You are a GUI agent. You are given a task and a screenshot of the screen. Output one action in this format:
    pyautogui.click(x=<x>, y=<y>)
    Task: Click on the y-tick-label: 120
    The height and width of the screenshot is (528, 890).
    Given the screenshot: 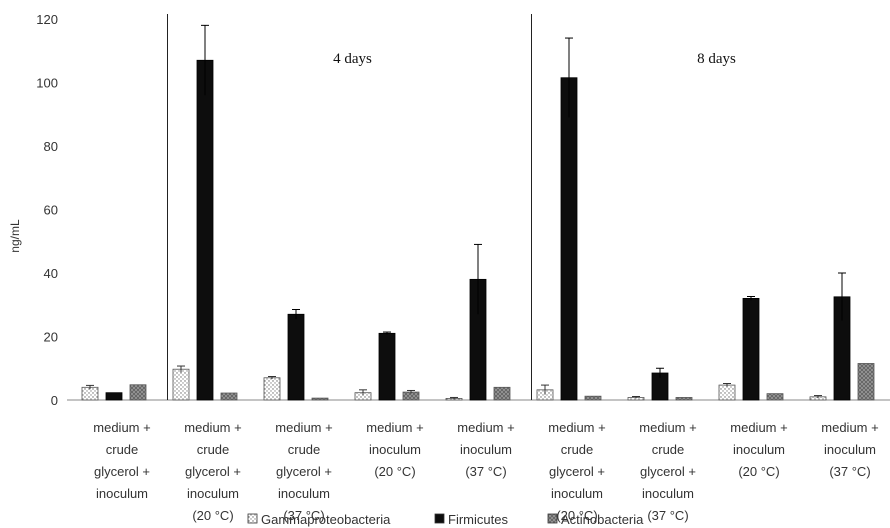 What is the action you would take?
    pyautogui.click(x=47, y=19)
    